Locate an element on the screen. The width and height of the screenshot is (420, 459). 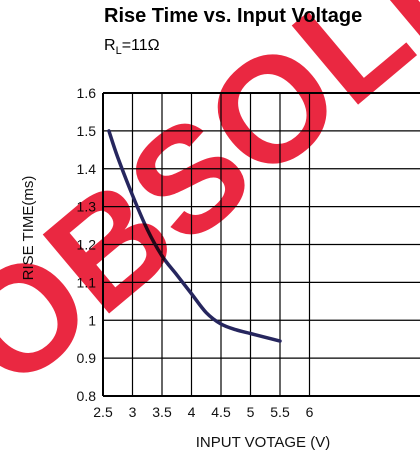
y-tick-label: 1.6 is located at coordinates (87, 93).